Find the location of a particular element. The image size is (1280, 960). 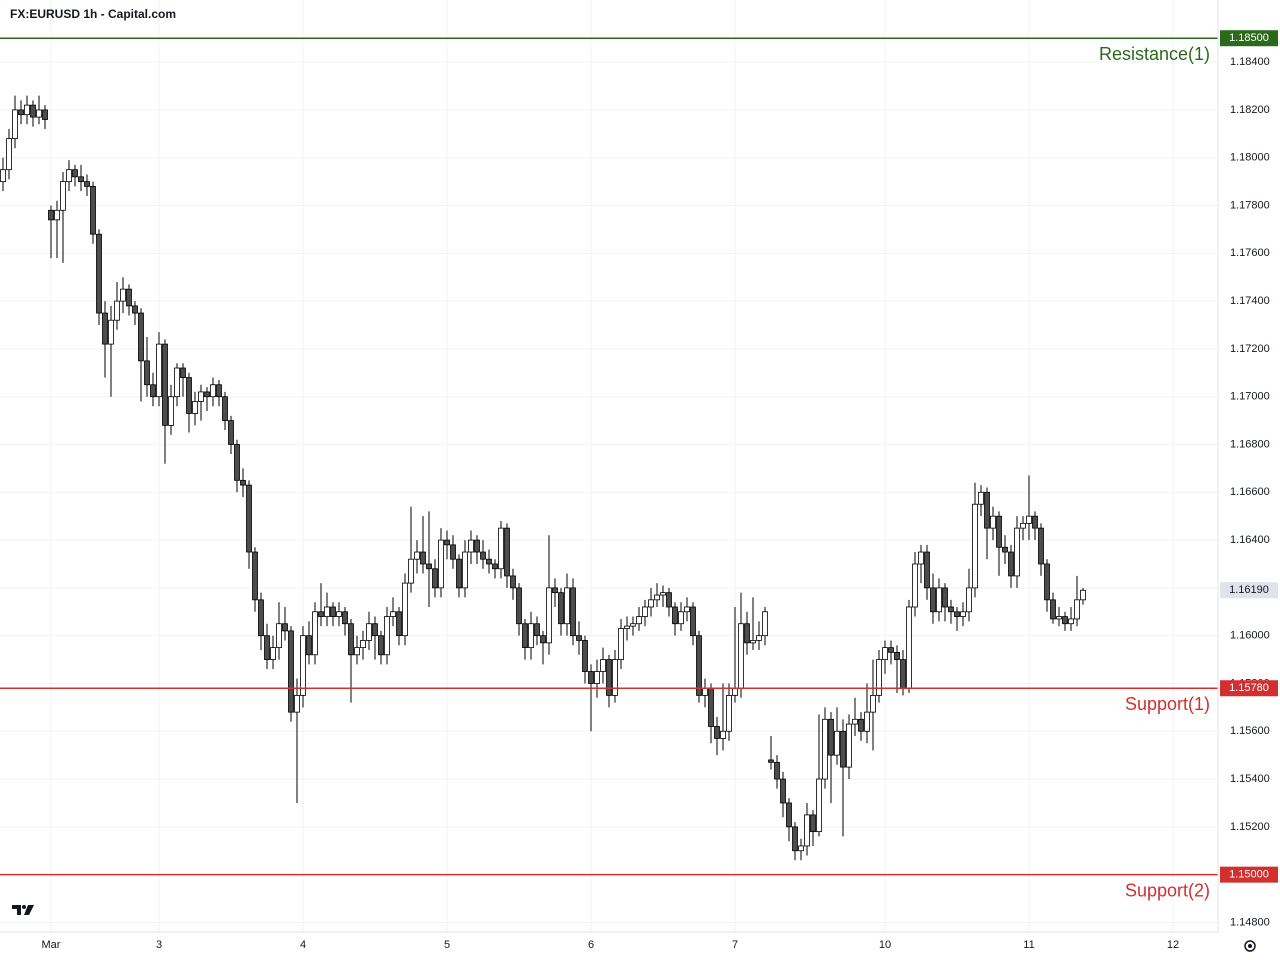

settings-icon is located at coordinates (1250, 946).